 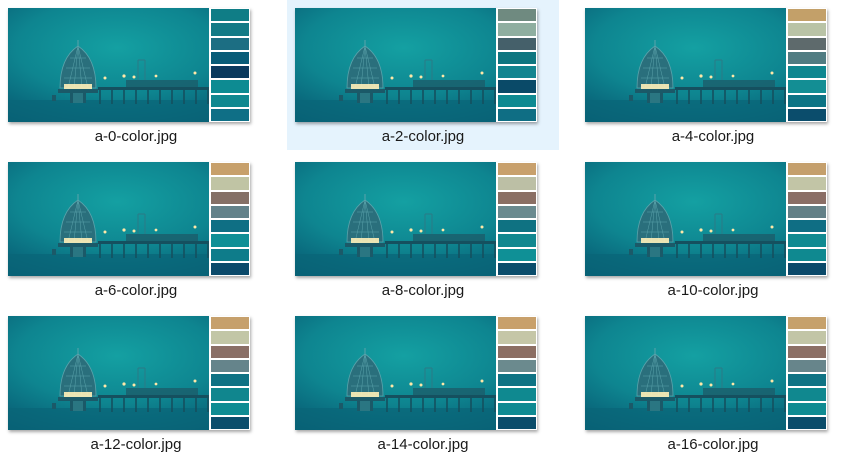 I want to click on file-name-label: a-14-color.jpg, so click(x=423, y=444).